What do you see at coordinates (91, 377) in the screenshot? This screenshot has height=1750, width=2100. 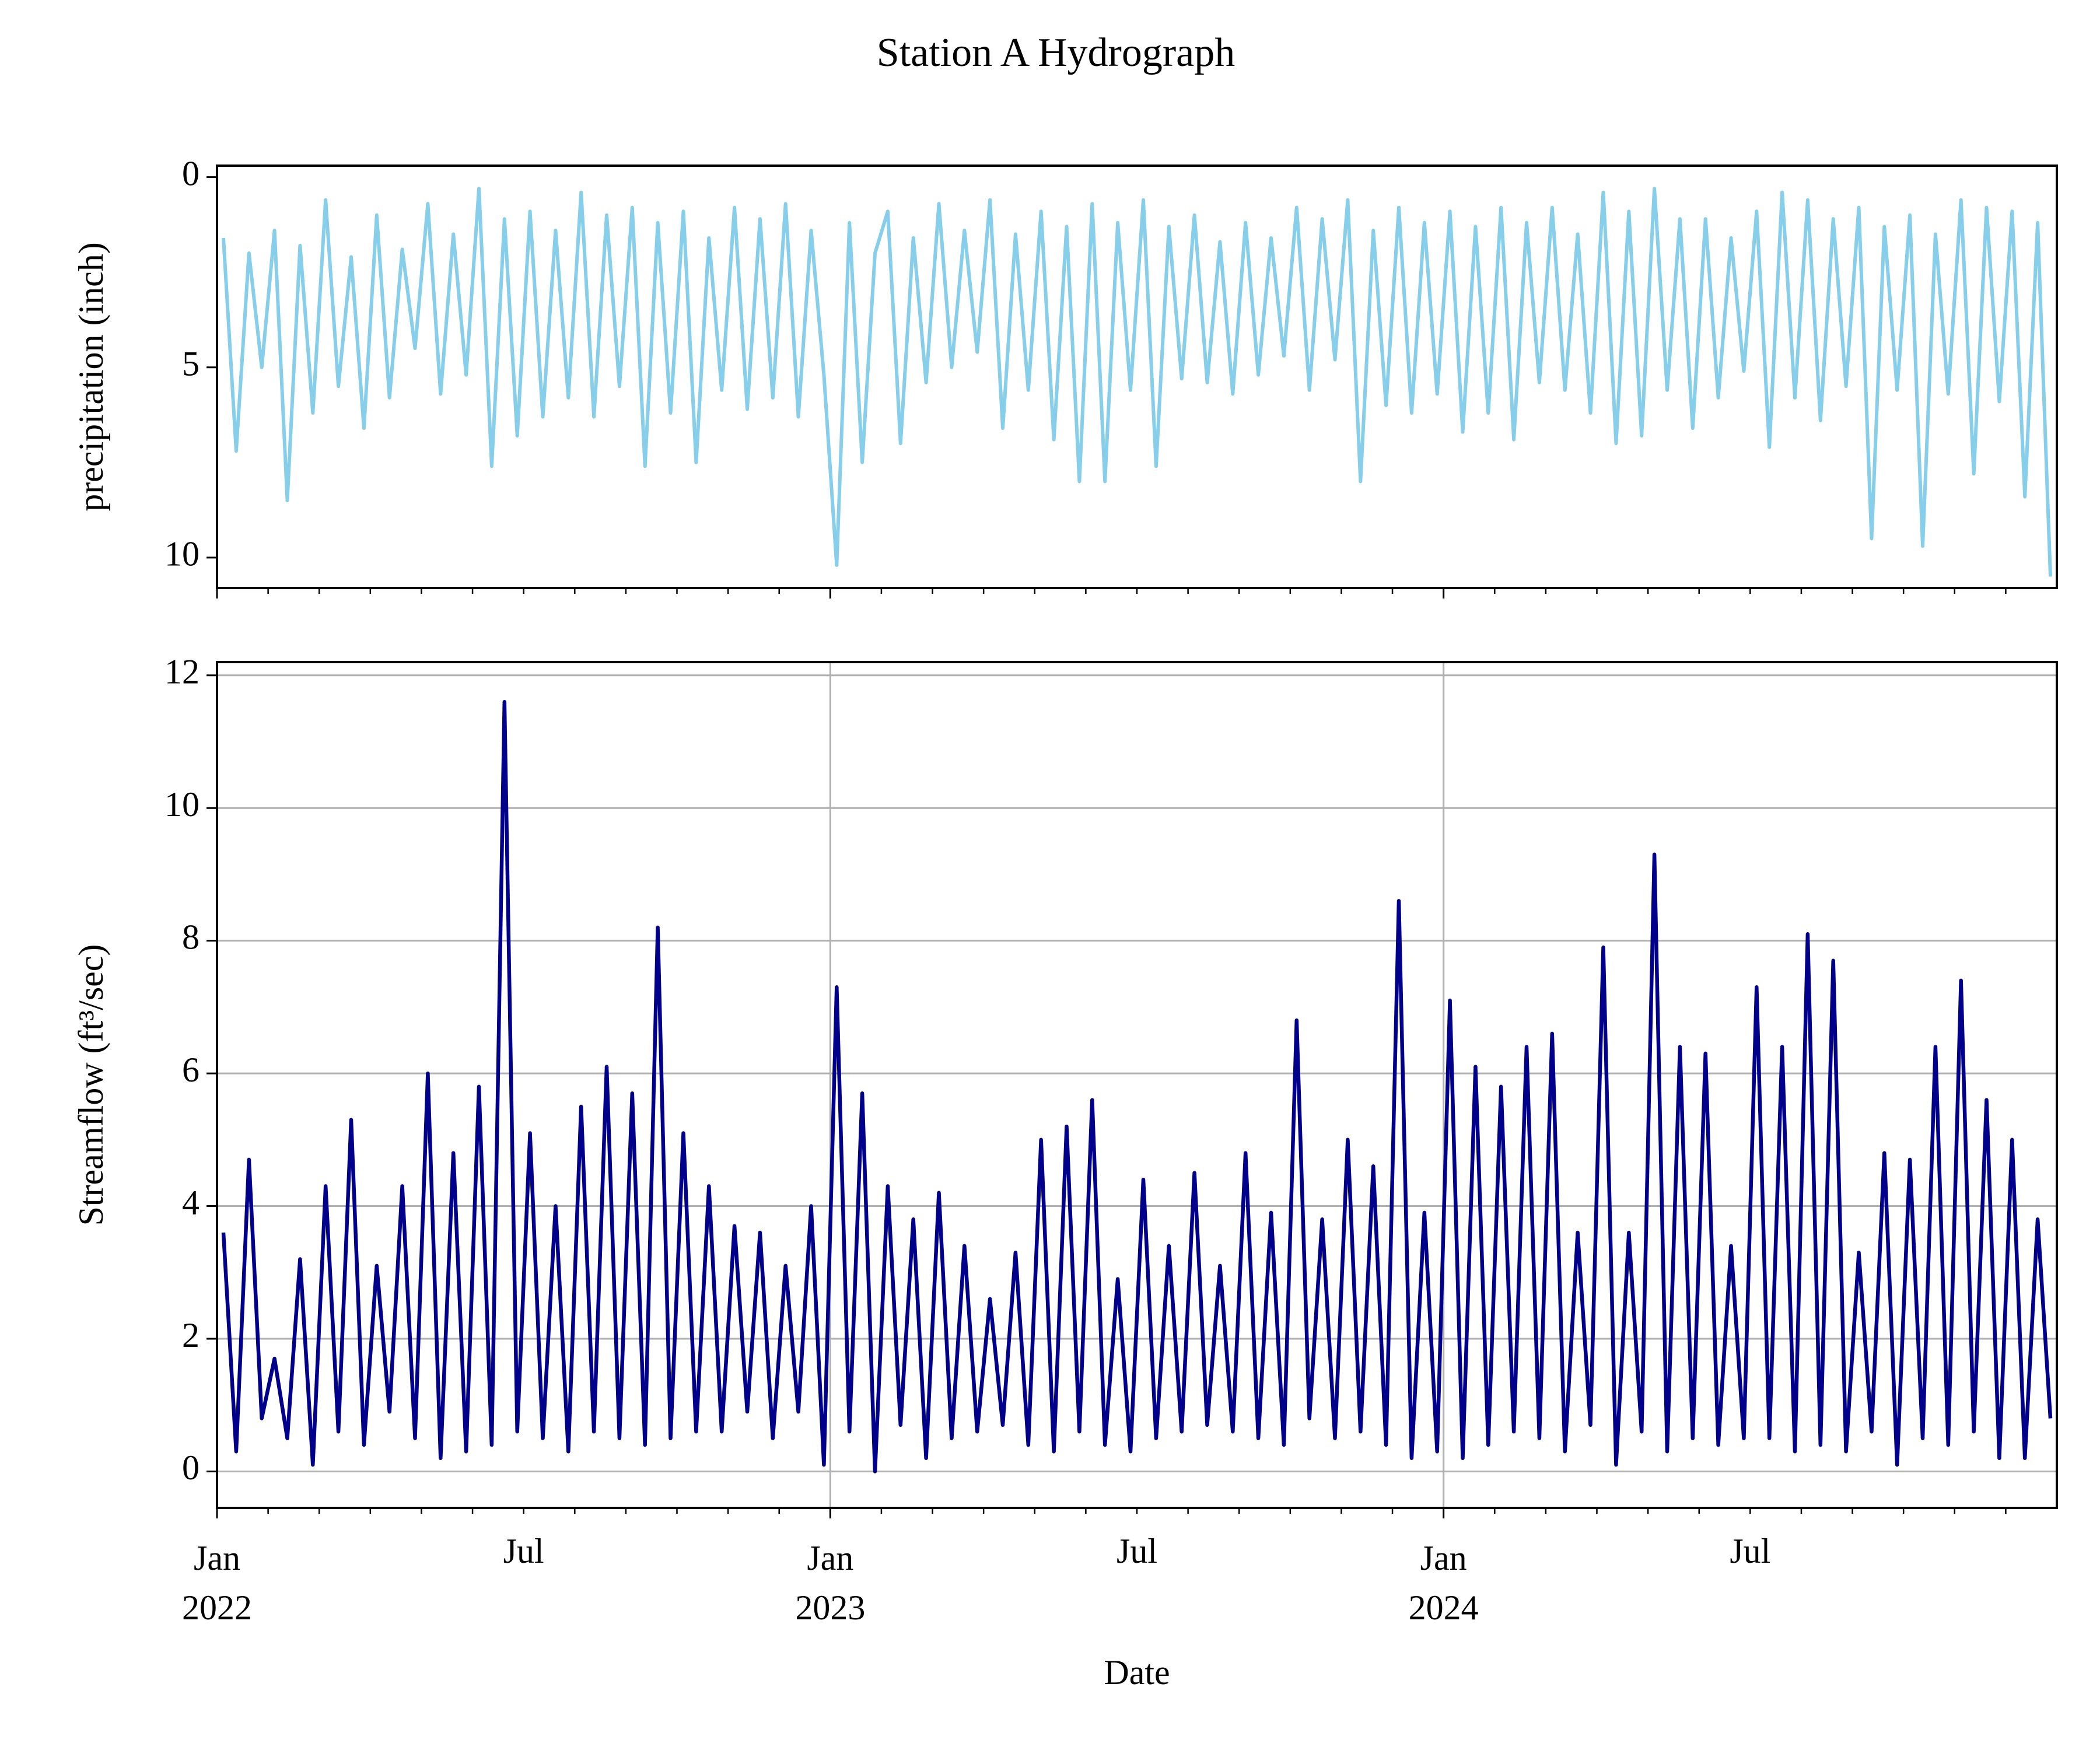 I see `y-axis-label: precipitation (inch)` at bounding box center [91, 377].